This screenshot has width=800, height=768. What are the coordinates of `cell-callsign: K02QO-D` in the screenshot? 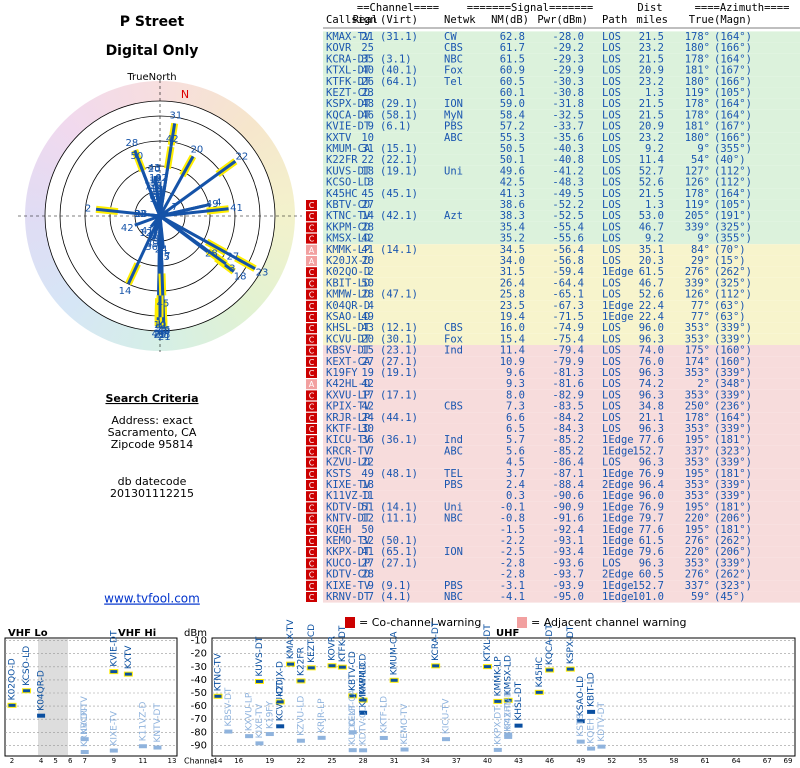 It's located at (348, 272).